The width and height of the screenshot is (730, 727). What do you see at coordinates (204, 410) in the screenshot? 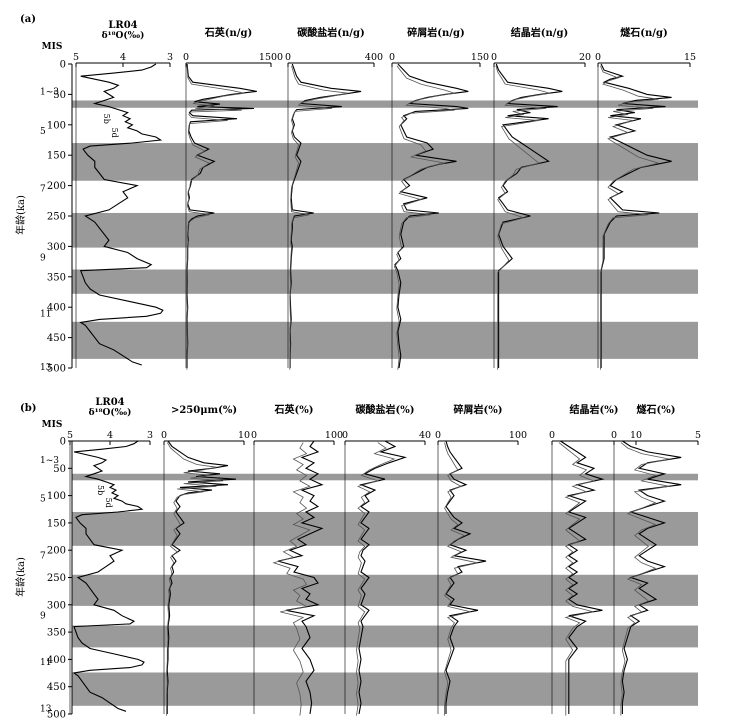
I see `track-title: >250μm(%)` at bounding box center [204, 410].